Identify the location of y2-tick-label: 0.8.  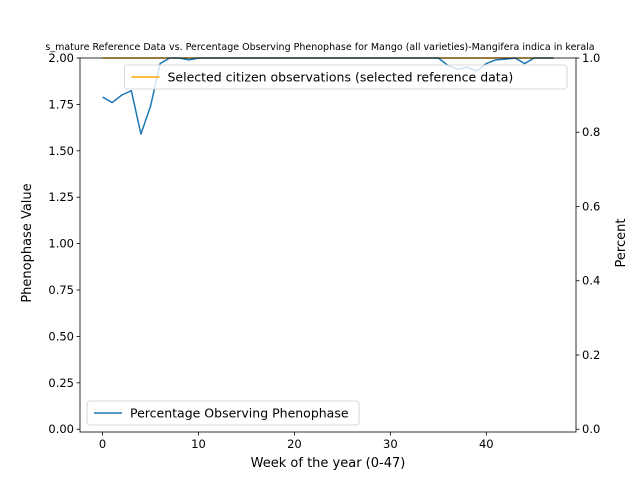
(591, 132).